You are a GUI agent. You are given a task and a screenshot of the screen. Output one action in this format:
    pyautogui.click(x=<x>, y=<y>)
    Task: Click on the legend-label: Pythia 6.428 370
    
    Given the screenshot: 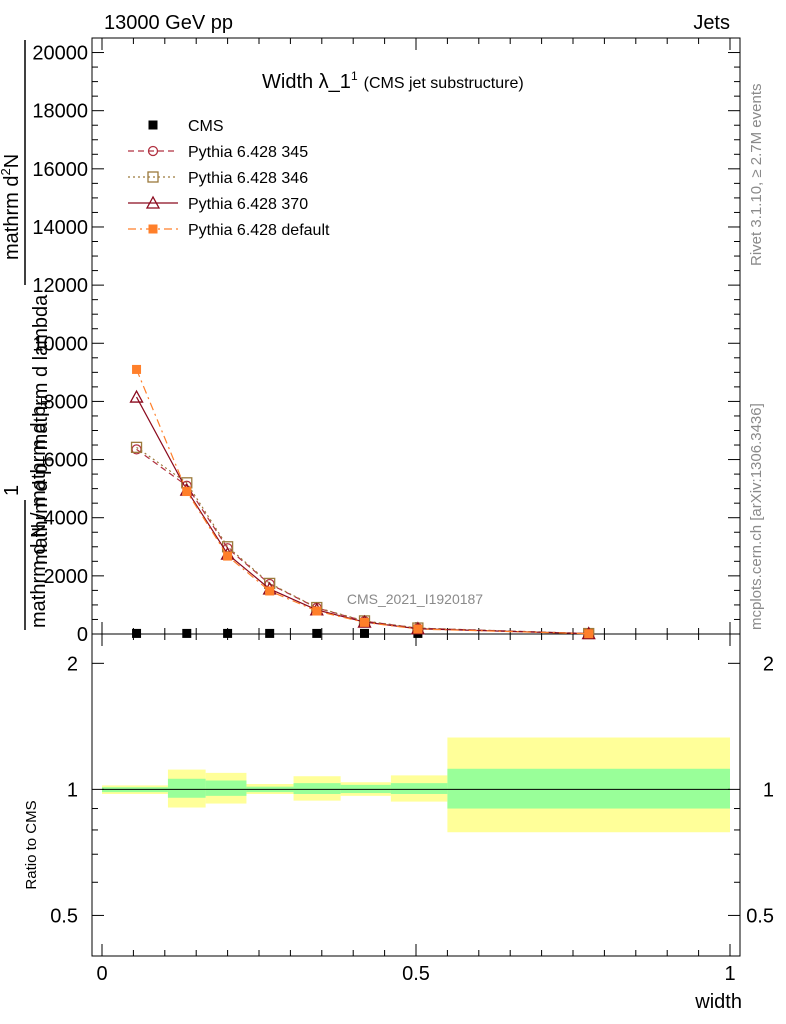 What is the action you would take?
    pyautogui.click(x=248, y=204)
    